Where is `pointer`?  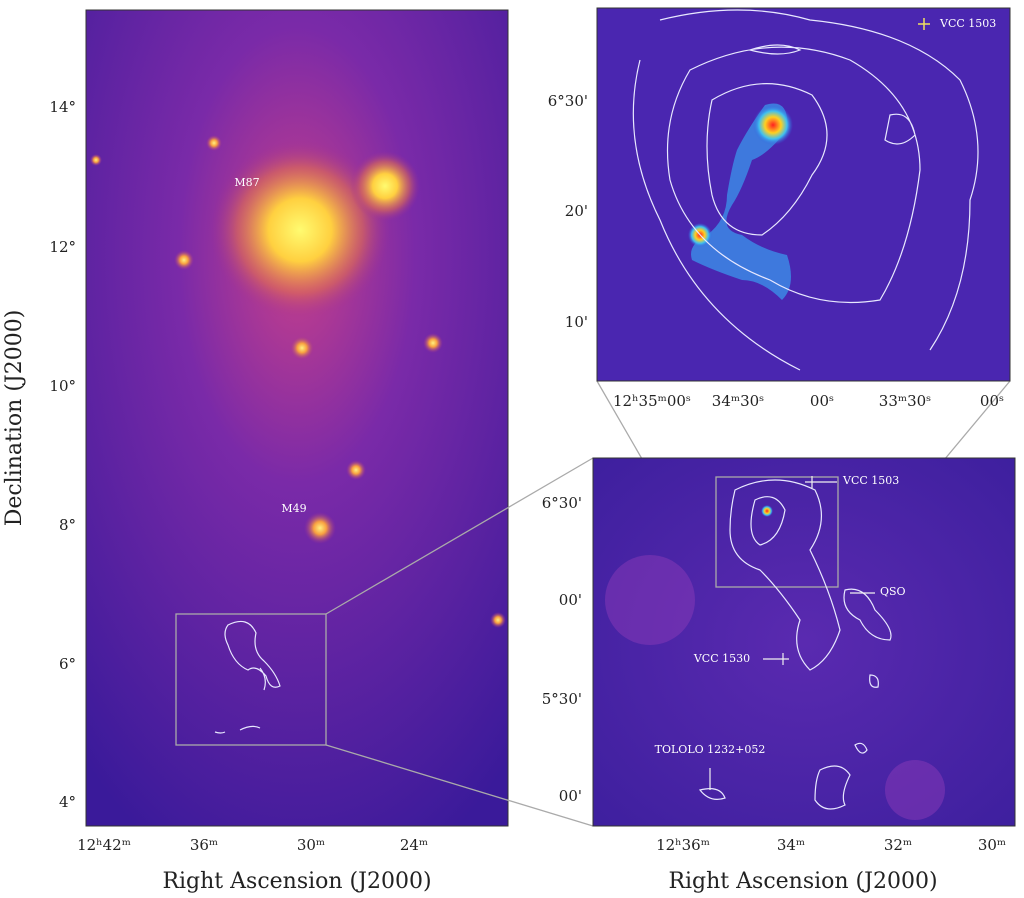
pointer is located at coordinates (792, 633).